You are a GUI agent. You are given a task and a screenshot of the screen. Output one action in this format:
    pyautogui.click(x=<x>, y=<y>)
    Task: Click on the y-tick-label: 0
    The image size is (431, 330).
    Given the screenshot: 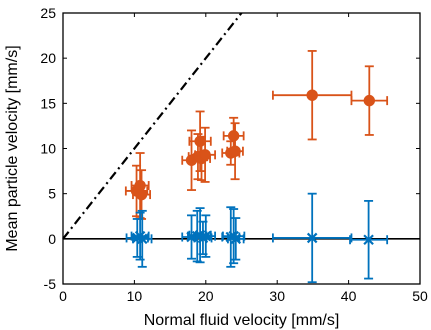 What is the action you would take?
    pyautogui.click(x=52, y=239)
    